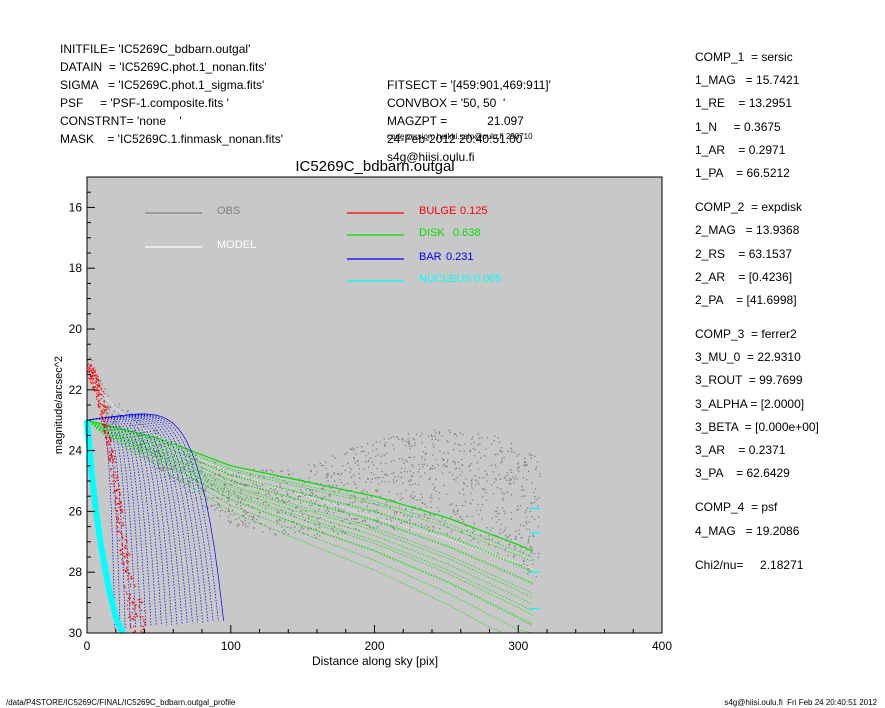 The height and width of the screenshot is (708, 885). What do you see at coordinates (746, 334) in the screenshot?
I see `param-line: COMP_3 = ferrer2` at bounding box center [746, 334].